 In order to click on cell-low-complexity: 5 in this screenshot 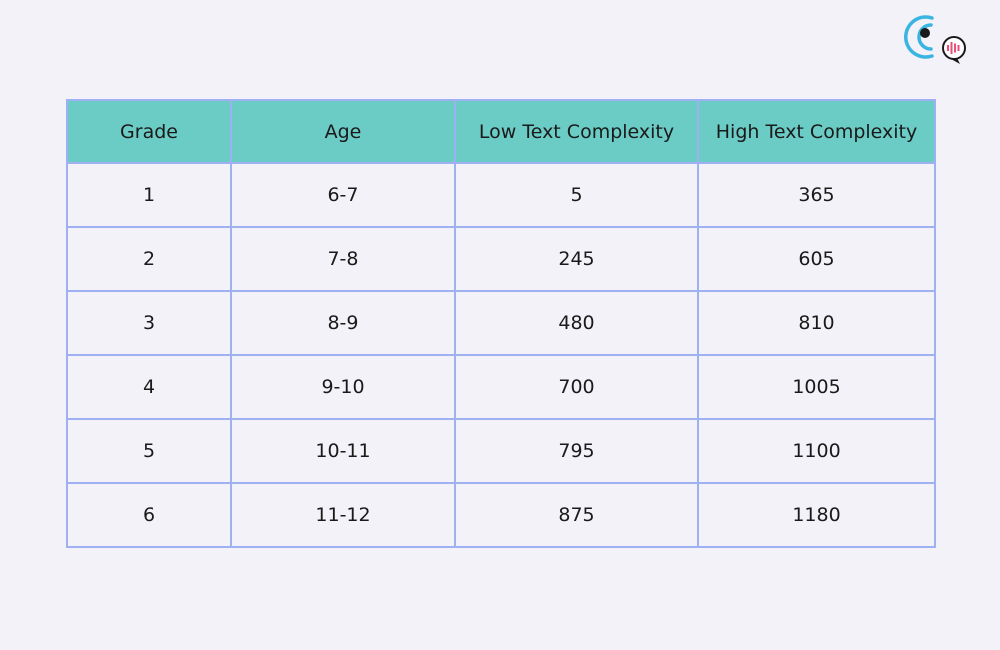, I will do `click(576, 195)`.